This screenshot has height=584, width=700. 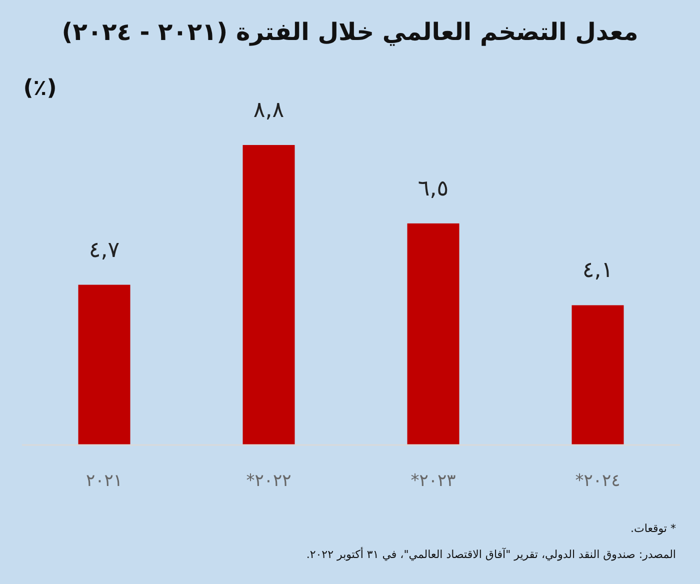 I want to click on x-tick-label: ٢٠٢٣*, so click(x=433, y=481).